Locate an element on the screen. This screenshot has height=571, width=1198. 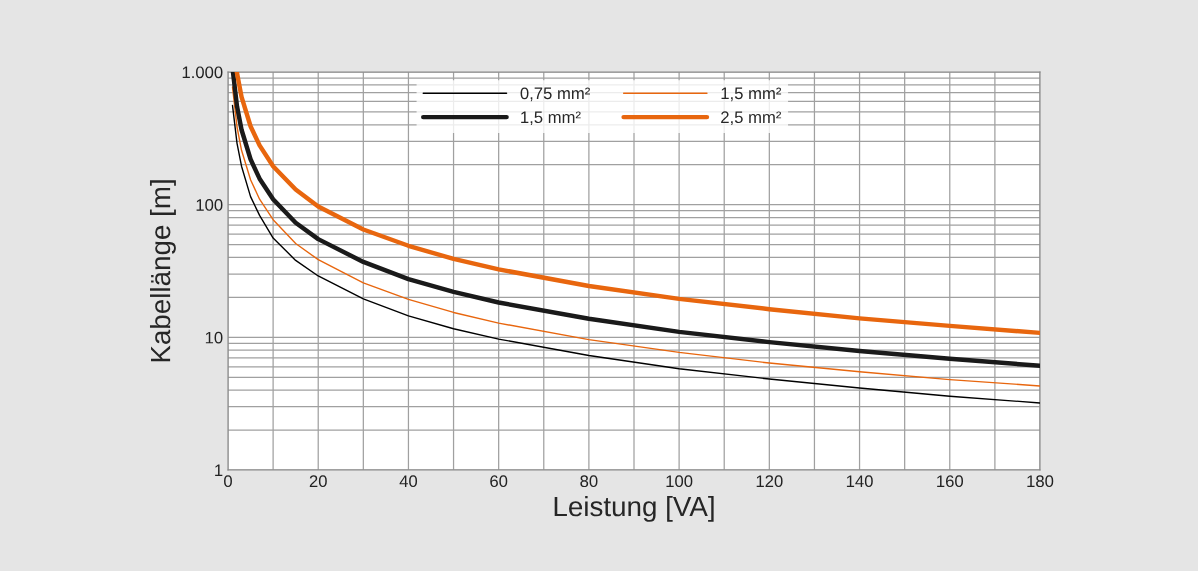
x-tick-label: 120 is located at coordinates (769, 481).